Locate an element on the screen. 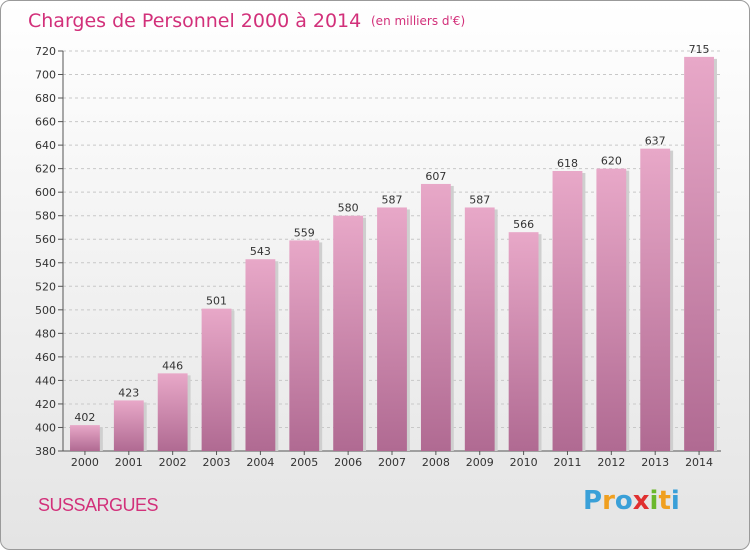 The image size is (750, 550). data-label: 618 is located at coordinates (567, 163).